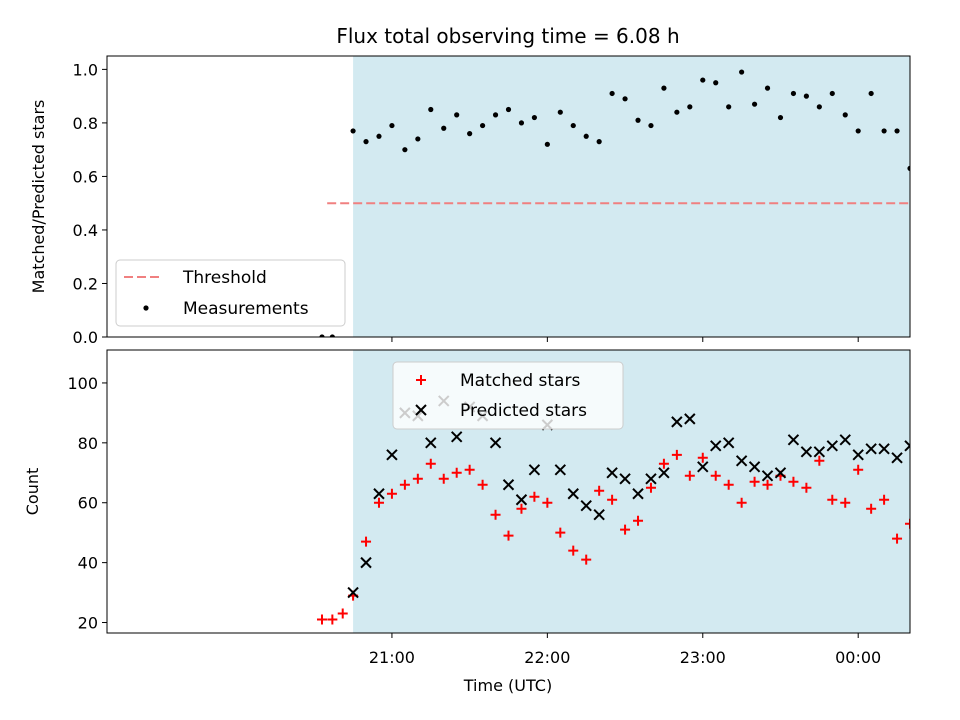 The image size is (960, 720). Describe the element at coordinates (547, 657) in the screenshot. I see `x-tick-label: 22:00` at that location.